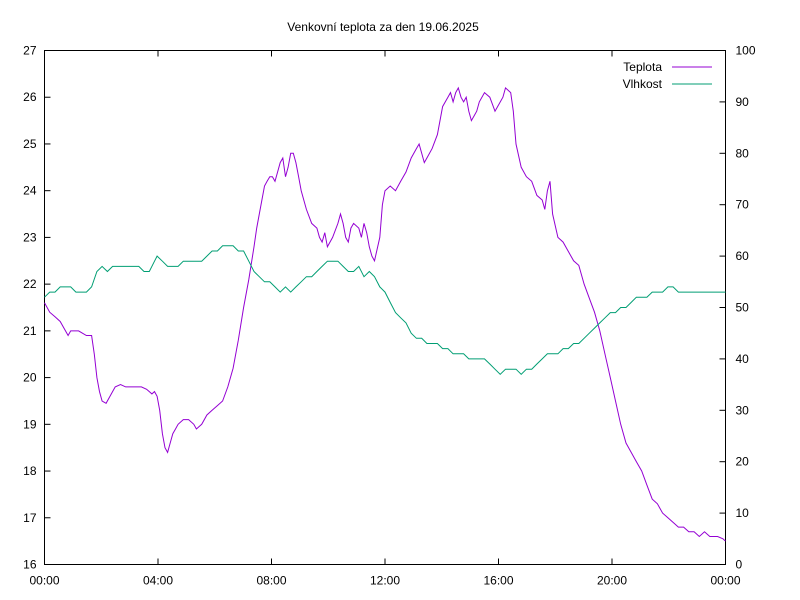 The height and width of the screenshot is (600, 800). What do you see at coordinates (30, 144) in the screenshot?
I see `left-tick-label: 25` at bounding box center [30, 144].